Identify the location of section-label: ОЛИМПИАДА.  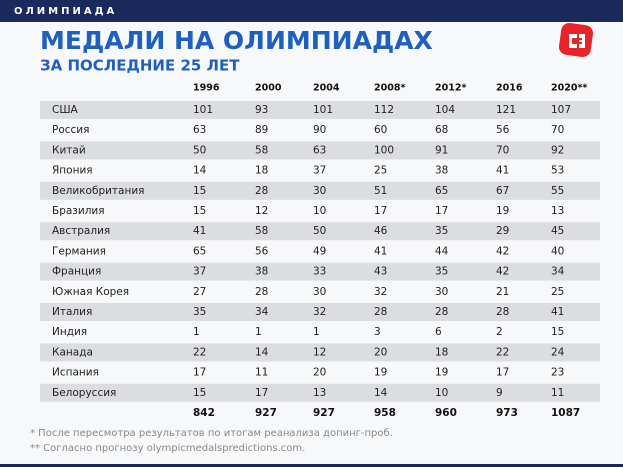
(65, 11).